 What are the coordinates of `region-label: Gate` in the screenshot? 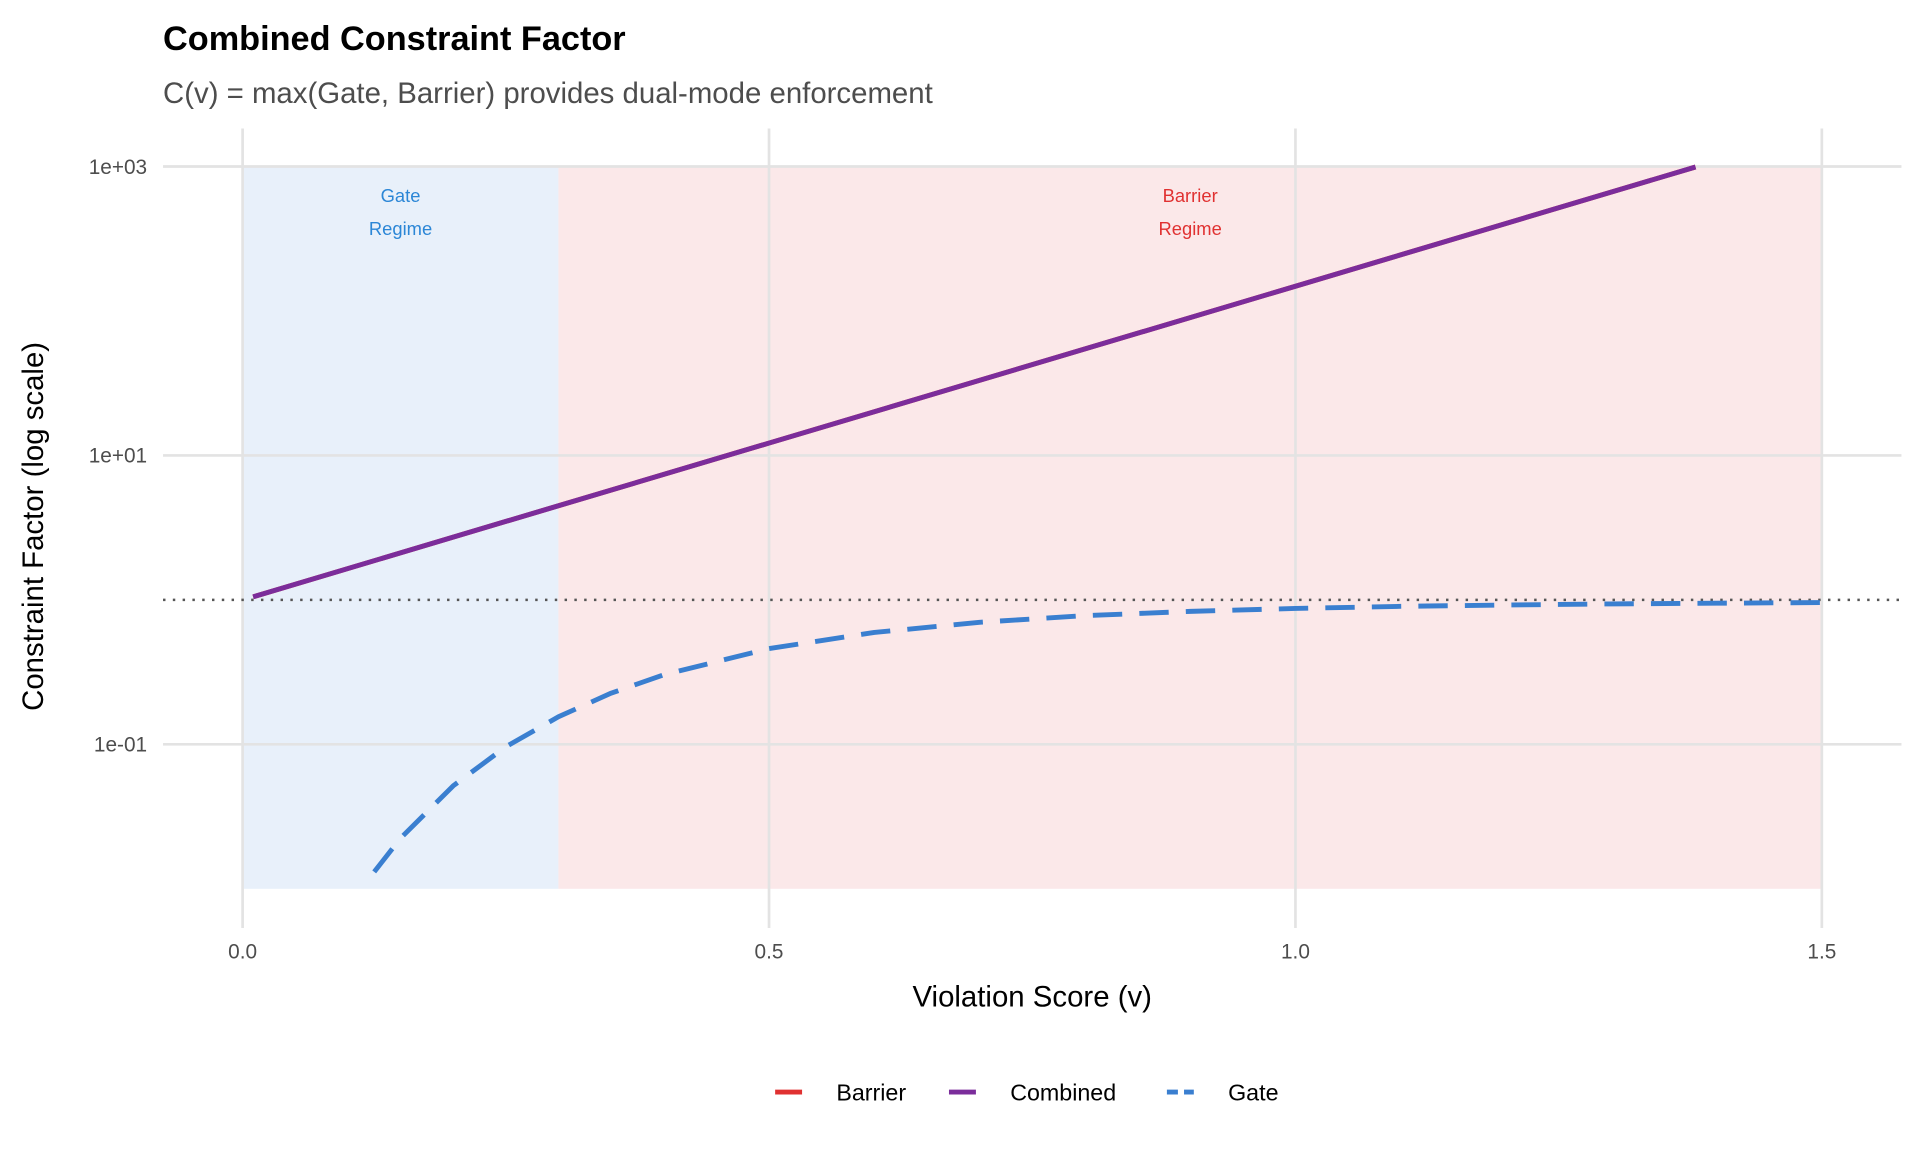 It's located at (401, 195).